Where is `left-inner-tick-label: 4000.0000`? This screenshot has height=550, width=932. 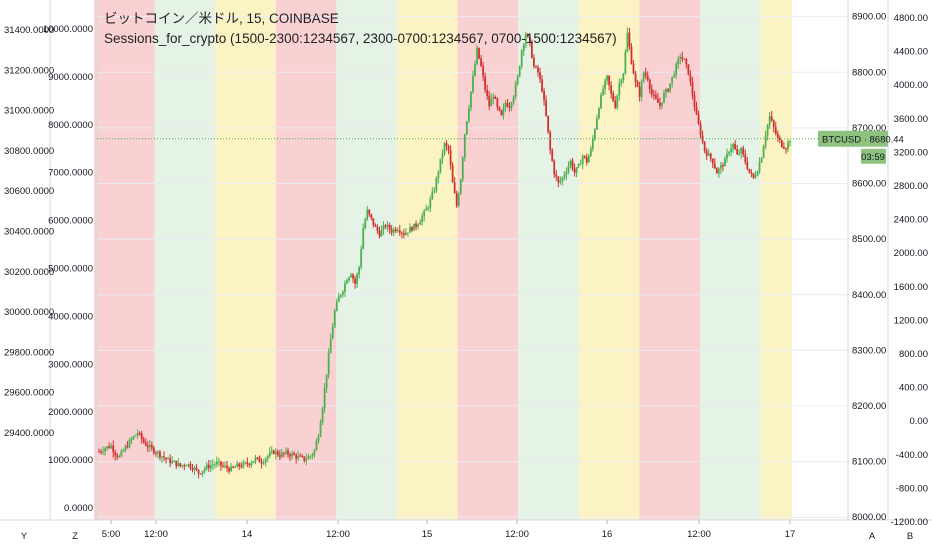 left-inner-tick-label: 4000.0000 is located at coordinates (70, 316).